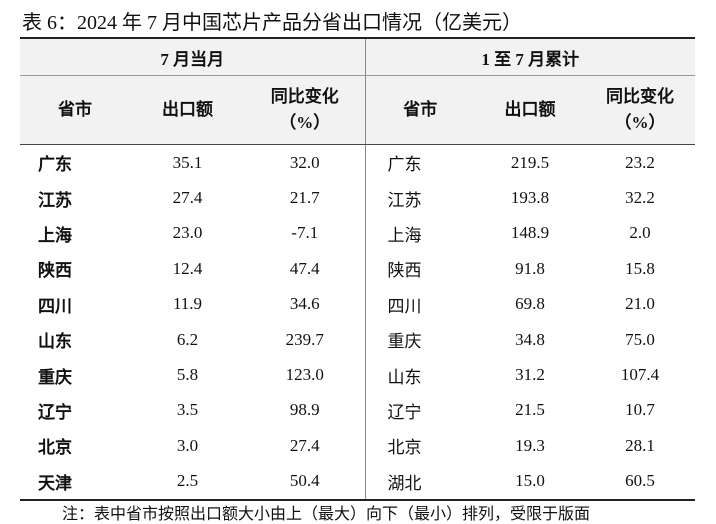 This screenshot has width=716, height=524. What do you see at coordinates (357, 198) in the screenshot?
I see `data-row: 江苏 27.4 21.7 江苏 193.8 32.2` at bounding box center [357, 198].